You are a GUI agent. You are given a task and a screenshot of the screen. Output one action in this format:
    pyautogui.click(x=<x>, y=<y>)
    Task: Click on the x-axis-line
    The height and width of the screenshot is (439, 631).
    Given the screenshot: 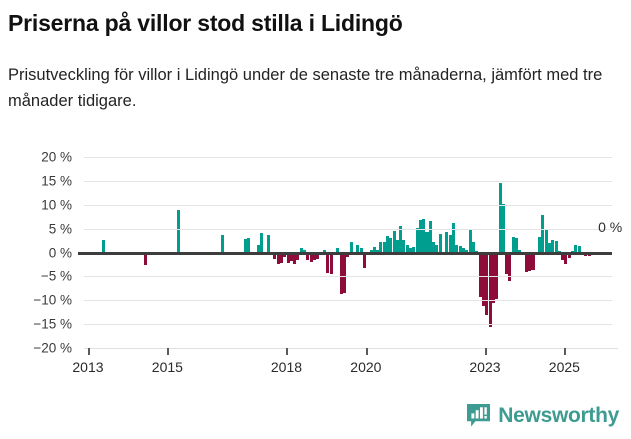 What is the action you would take?
    pyautogui.click(x=351, y=348)
    